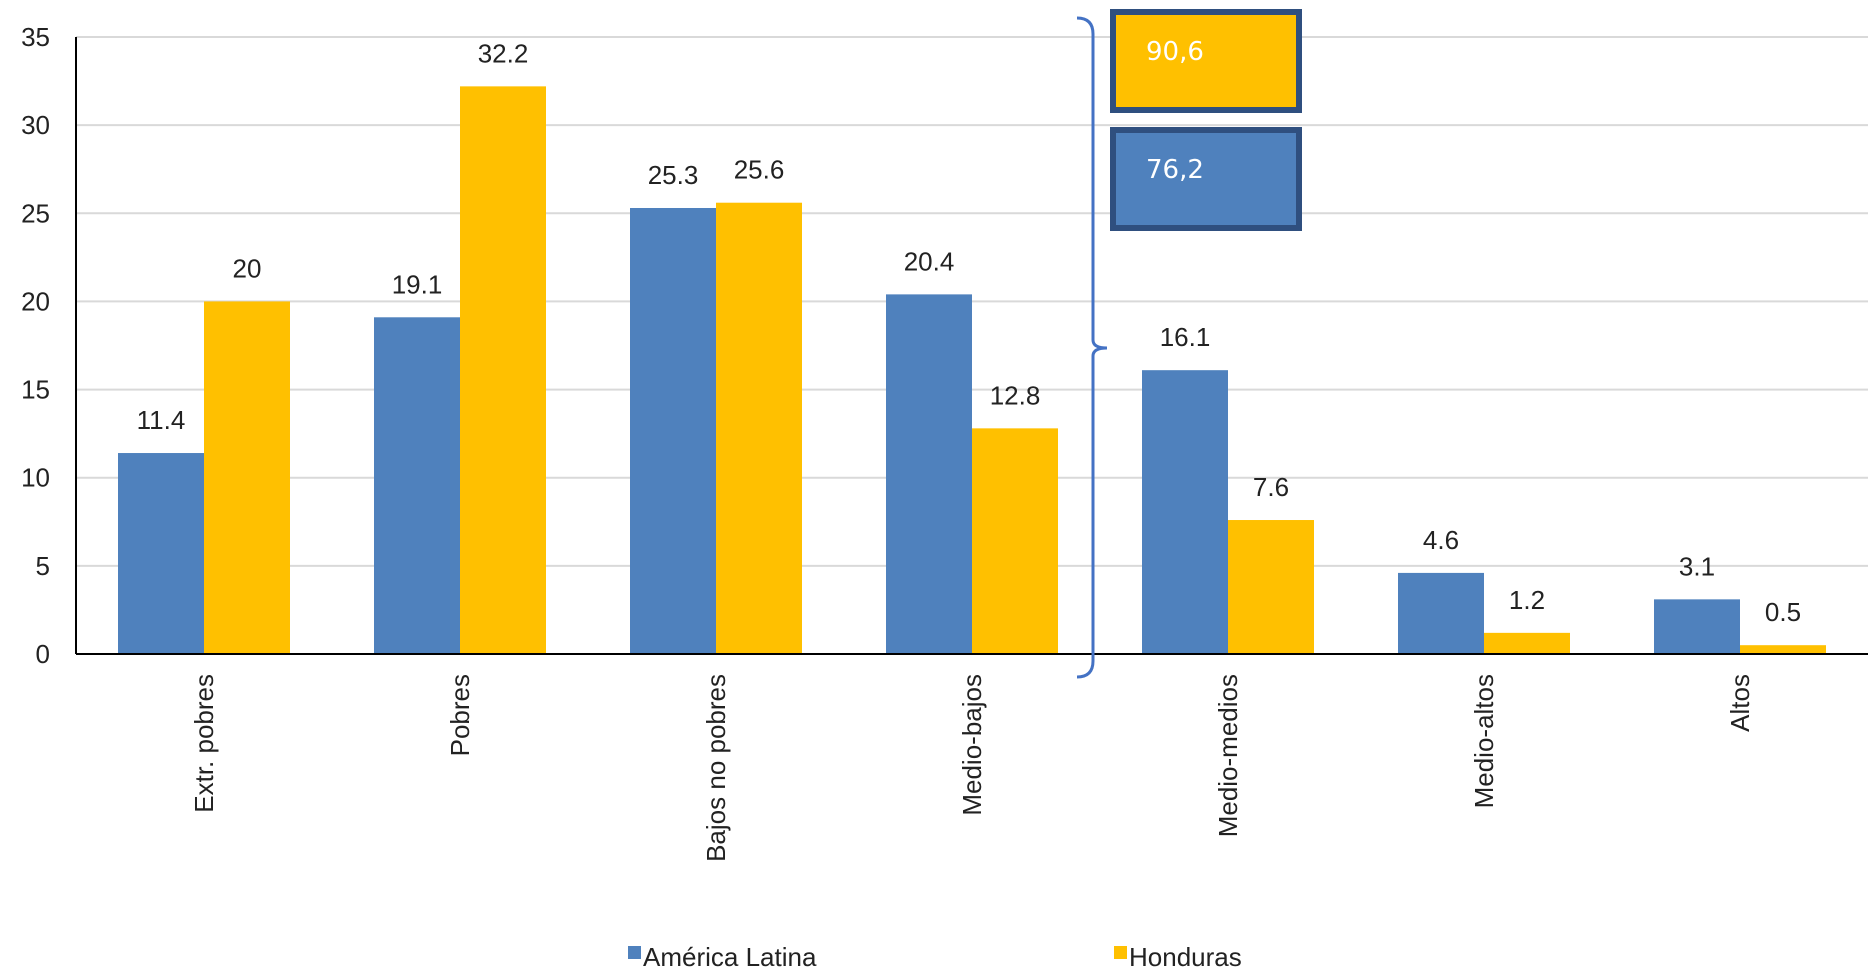 The width and height of the screenshot is (1870, 975). What do you see at coordinates (1175, 52) in the screenshot?
I see `annotation-value-honduras: 90,6` at bounding box center [1175, 52].